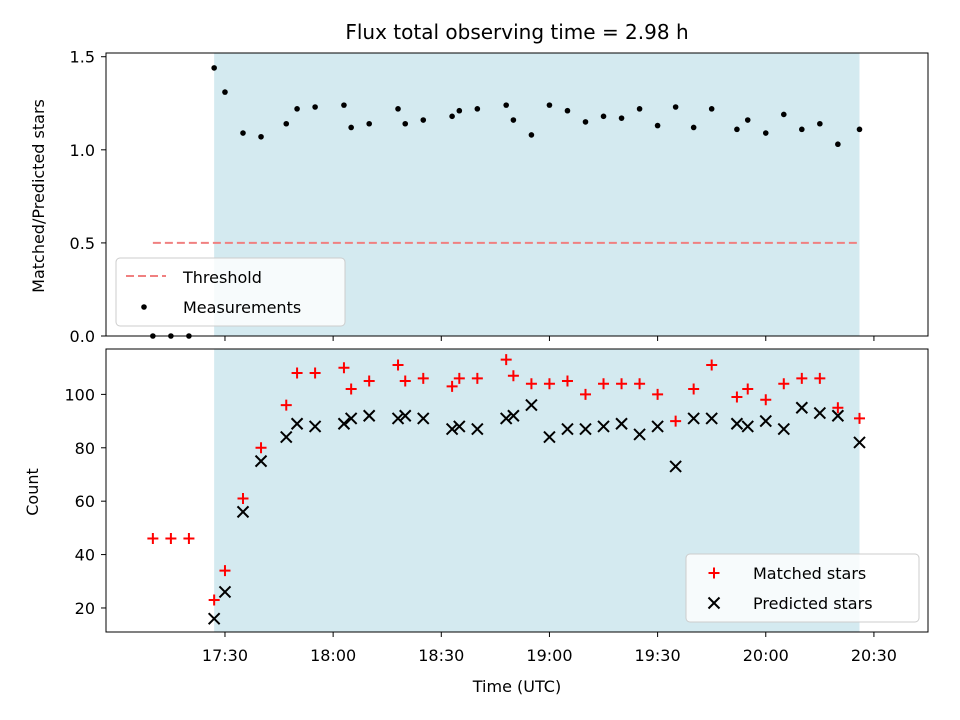  What do you see at coordinates (333, 655) in the screenshot?
I see `x-tick-label: 18:00` at bounding box center [333, 655].